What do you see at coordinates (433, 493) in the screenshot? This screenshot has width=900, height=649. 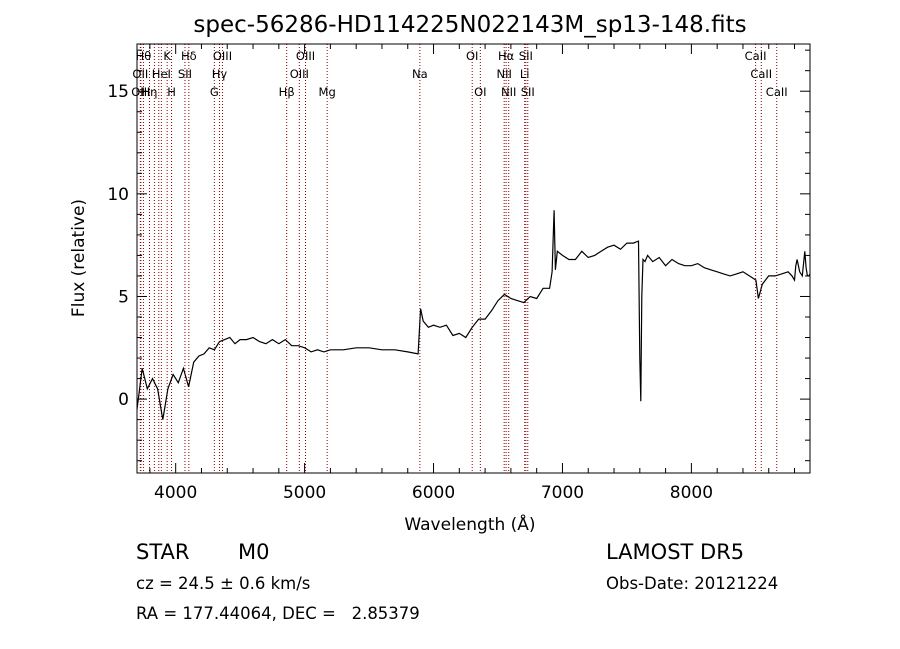 I see `x-tick-label: 6000` at bounding box center [433, 493].